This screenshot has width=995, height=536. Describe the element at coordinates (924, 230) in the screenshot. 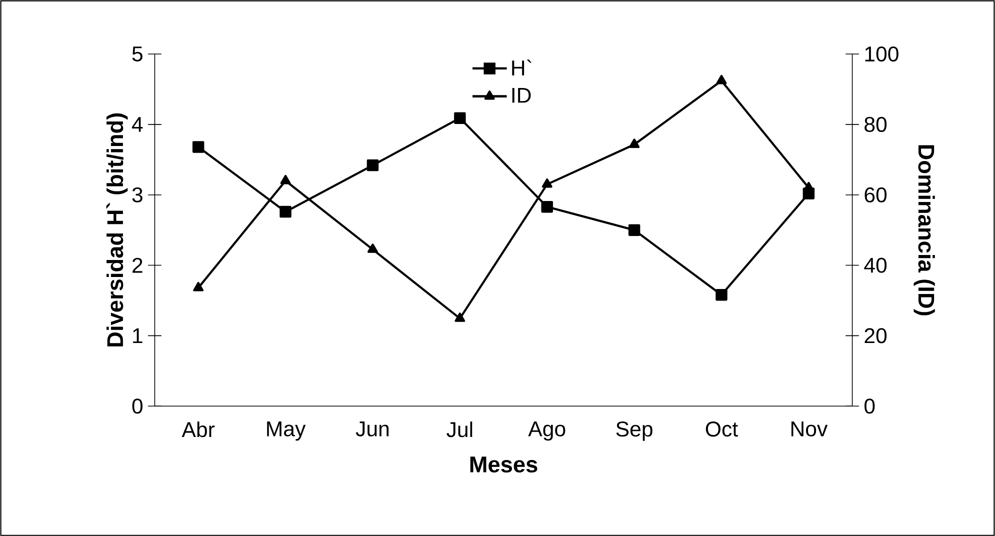

I see `y2-axis-title: Dominancia (ID)` at that location.